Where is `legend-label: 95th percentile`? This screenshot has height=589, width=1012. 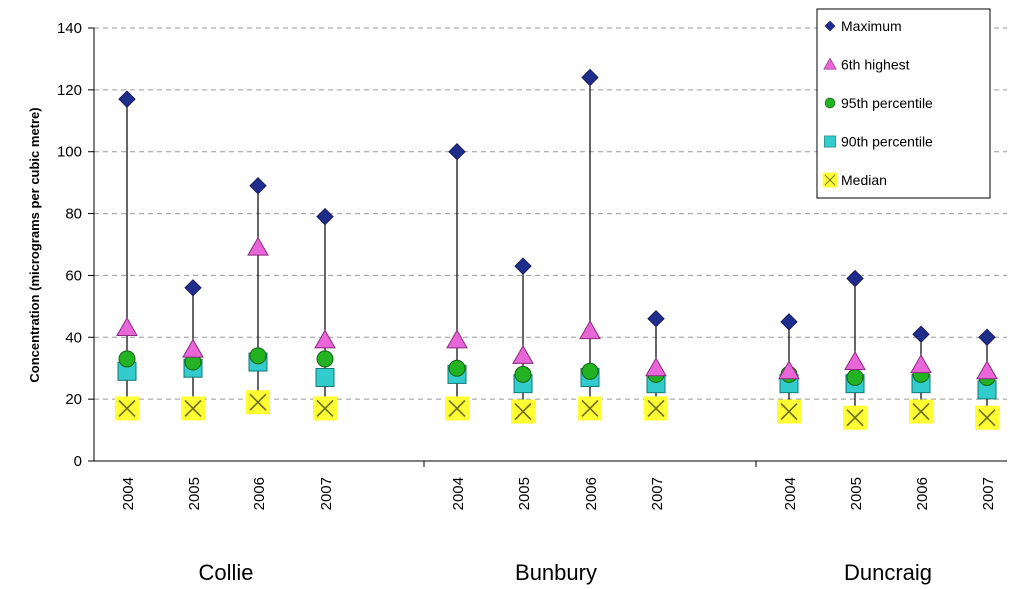 legend-label: 95th percentile is located at coordinates (887, 103).